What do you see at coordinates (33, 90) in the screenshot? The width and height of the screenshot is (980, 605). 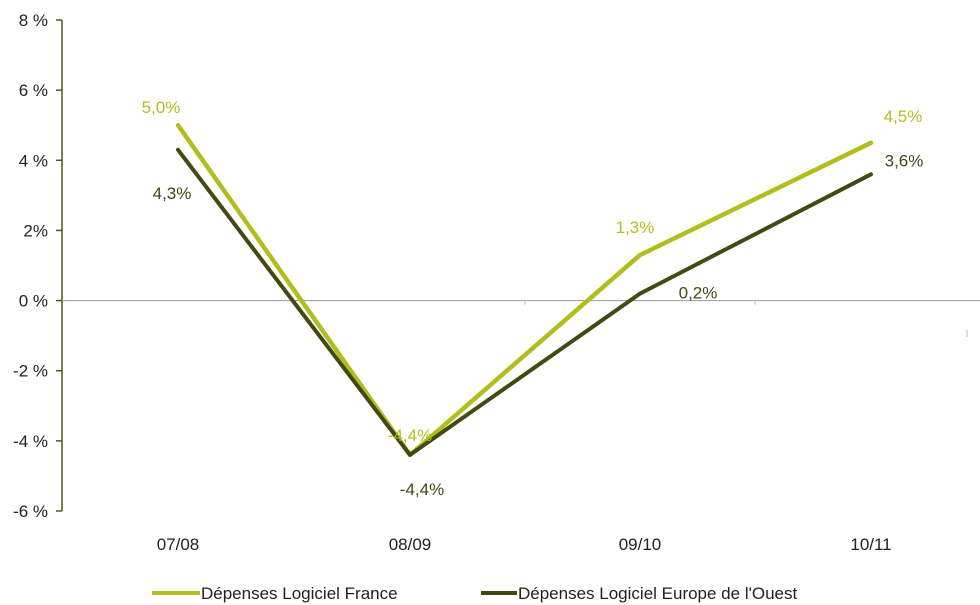 I see `y-tick-label: 6 %` at bounding box center [33, 90].